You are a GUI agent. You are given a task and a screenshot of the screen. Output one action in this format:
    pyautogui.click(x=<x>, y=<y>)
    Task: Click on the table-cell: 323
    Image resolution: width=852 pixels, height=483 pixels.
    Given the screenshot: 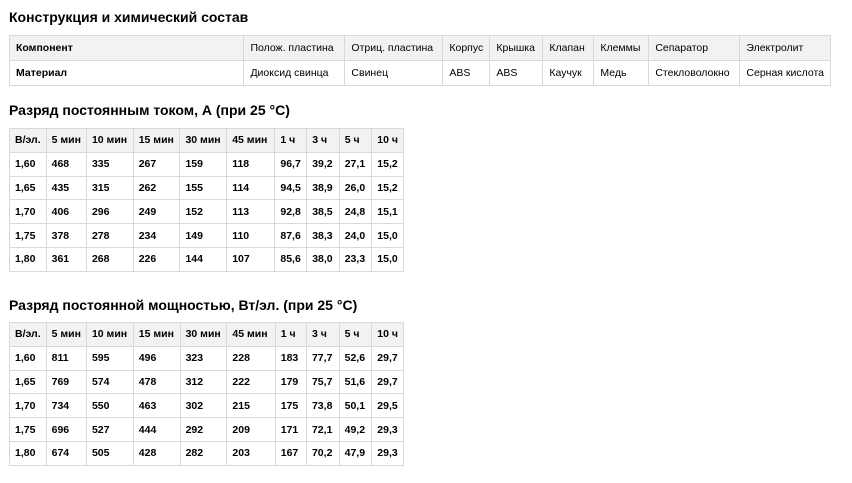 What is the action you would take?
    pyautogui.click(x=203, y=358)
    